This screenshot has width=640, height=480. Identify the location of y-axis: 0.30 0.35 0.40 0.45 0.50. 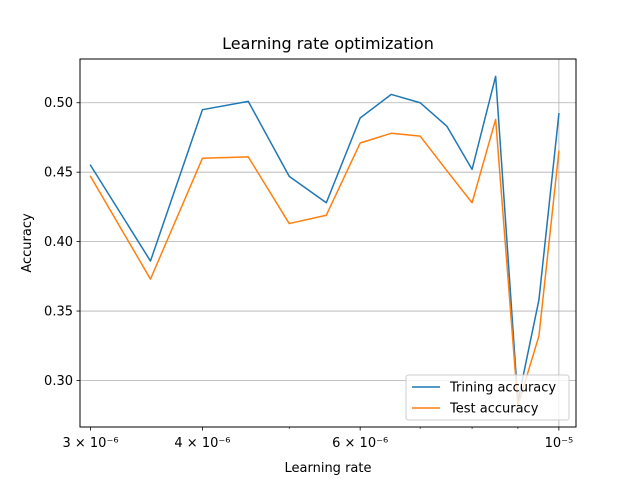
(62, 242).